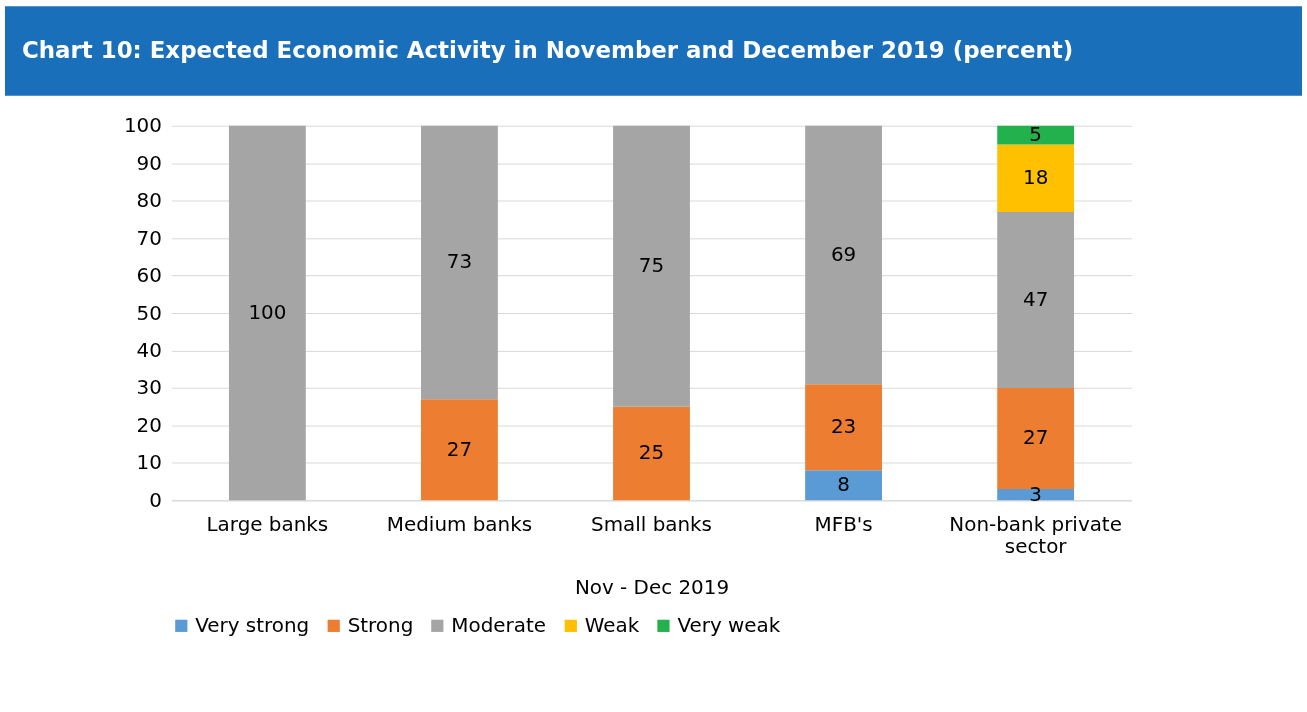  I want to click on data-label: 3, so click(1035, 494).